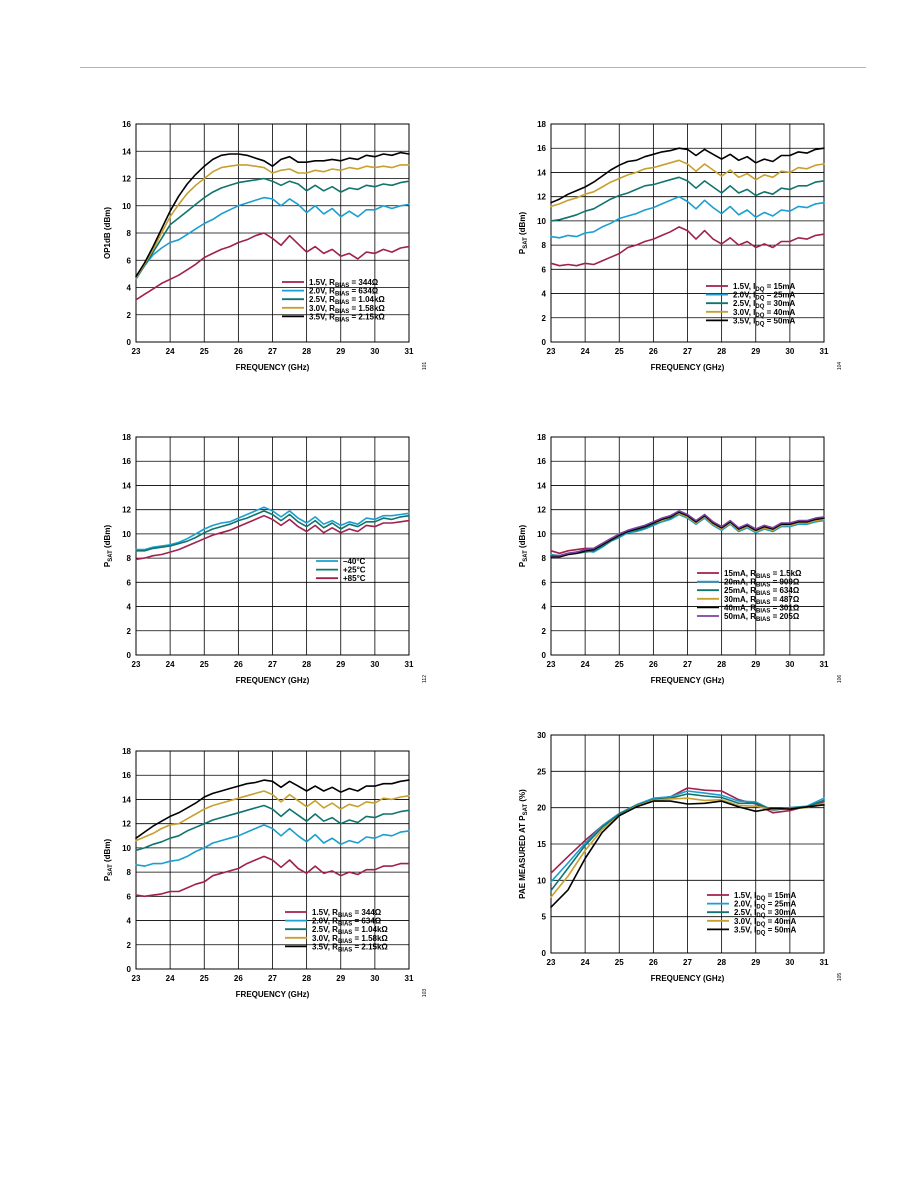  What do you see at coordinates (764, 304) in the screenshot?
I see `legend-entry: 2.5V, IDQ = 30mA` at bounding box center [764, 304].